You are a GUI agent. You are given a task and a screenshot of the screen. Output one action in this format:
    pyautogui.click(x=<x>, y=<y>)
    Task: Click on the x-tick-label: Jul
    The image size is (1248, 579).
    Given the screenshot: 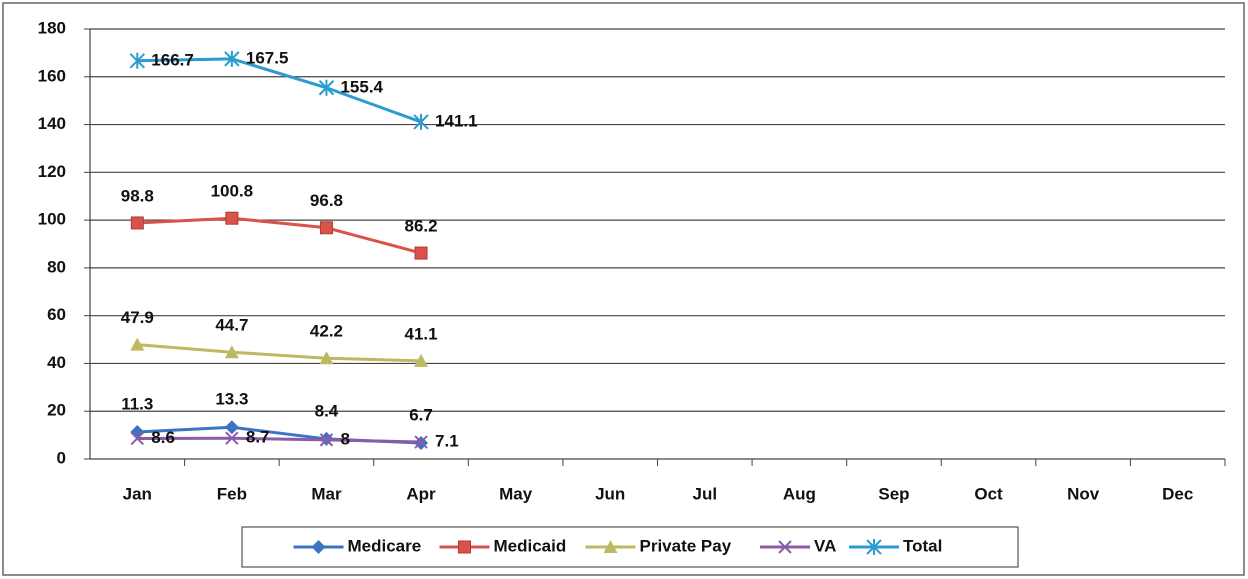 What is the action you would take?
    pyautogui.click(x=705, y=493)
    